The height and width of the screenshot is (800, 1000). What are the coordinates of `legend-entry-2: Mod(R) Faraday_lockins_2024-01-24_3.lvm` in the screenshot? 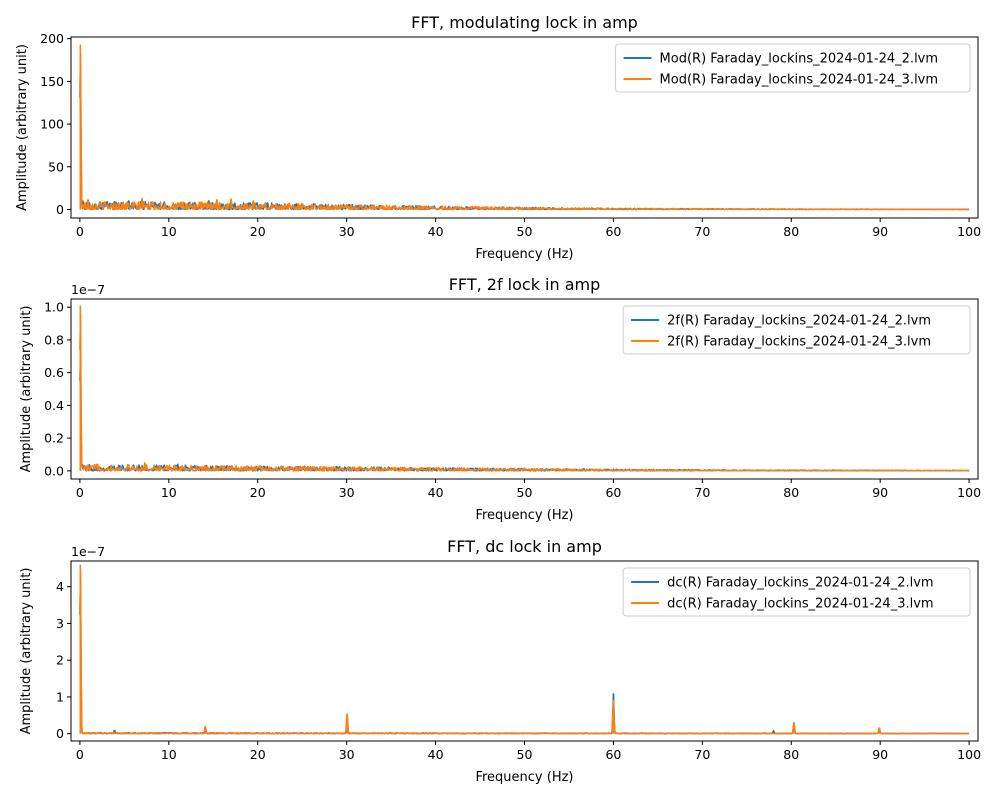 It's located at (799, 80).